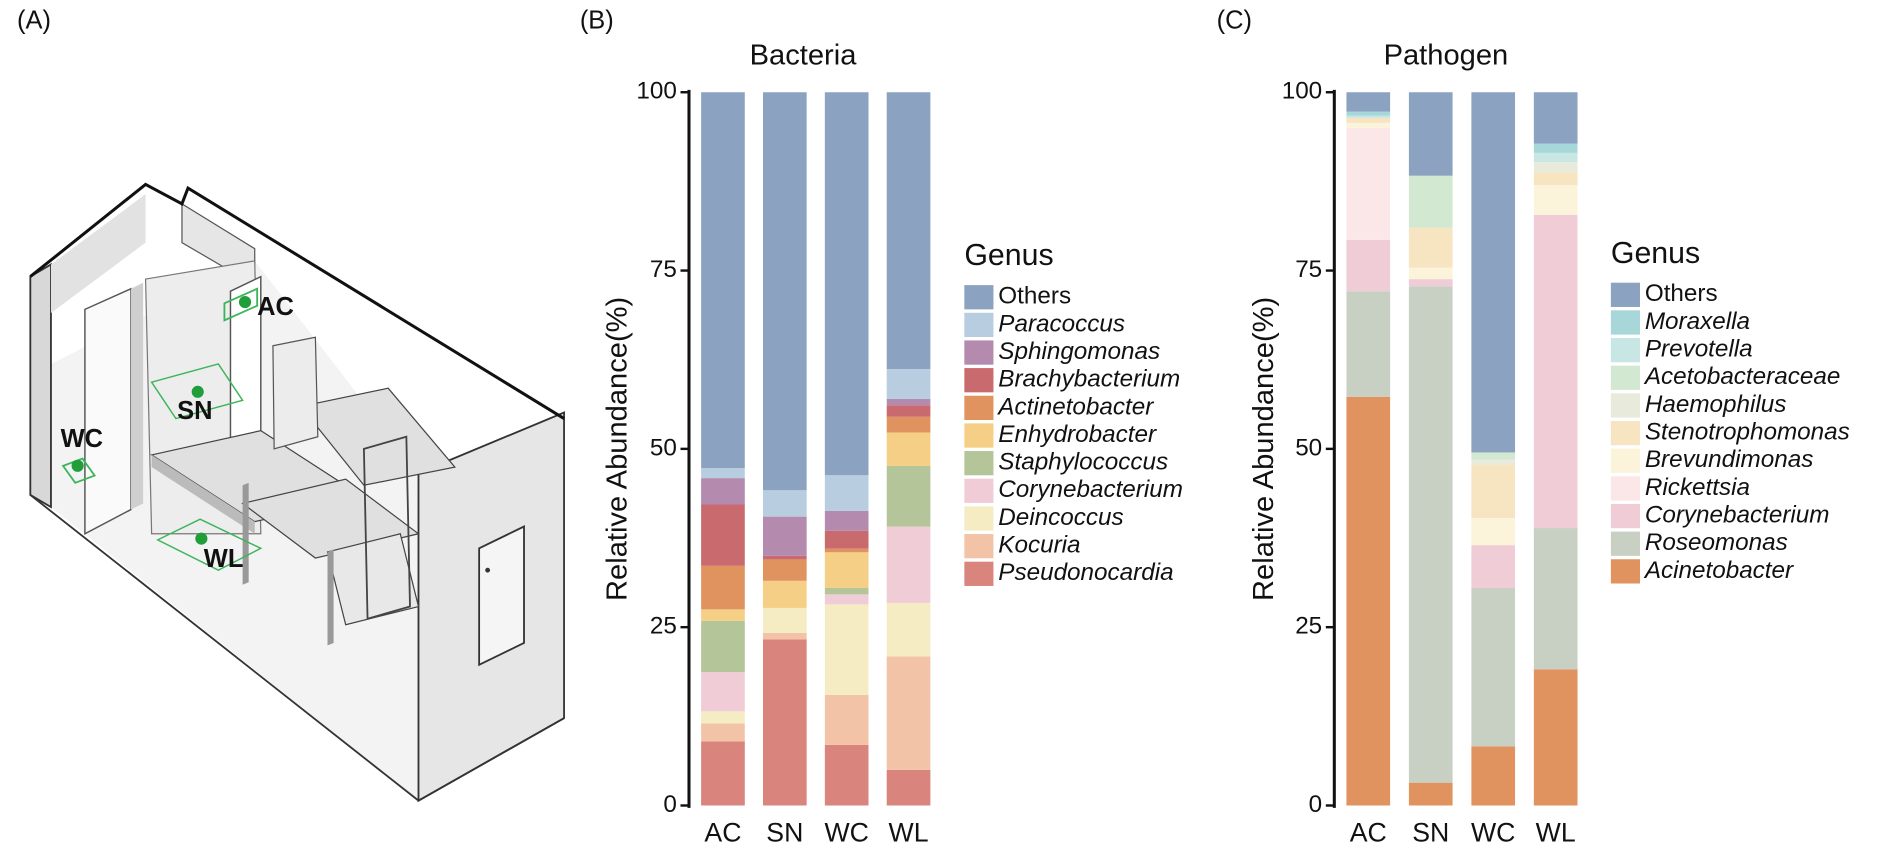 The height and width of the screenshot is (848, 1902). I want to click on legend-label: Acetobacteraceae, so click(1741, 376).